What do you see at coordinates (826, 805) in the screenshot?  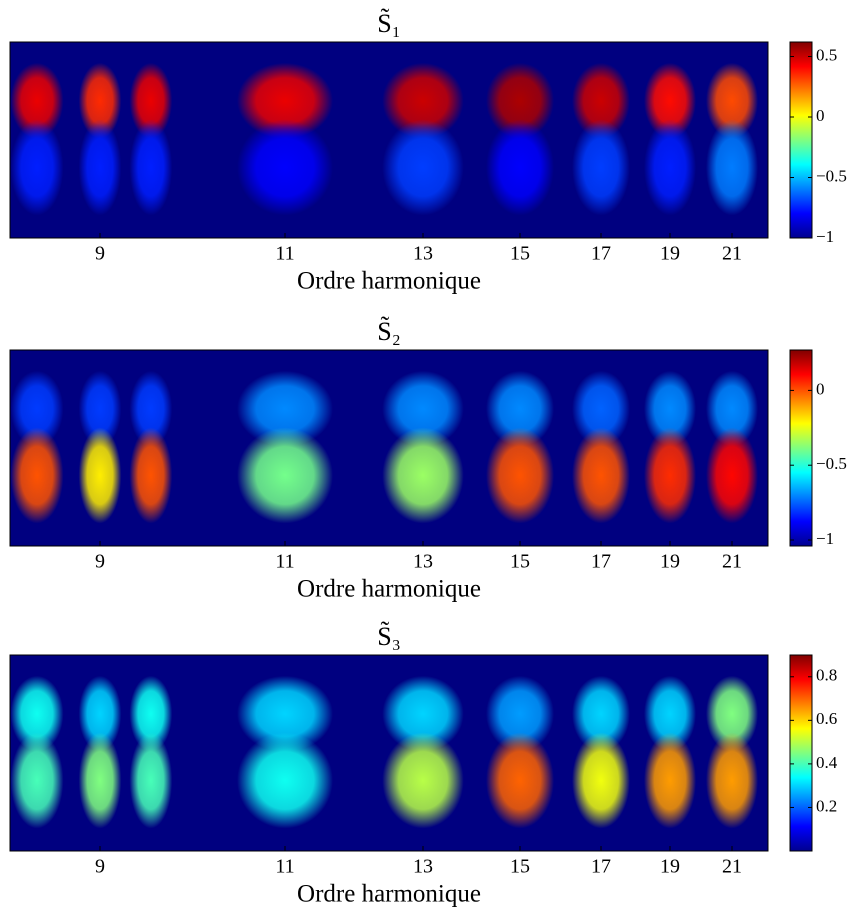 I see `colorbar-tick-label: 0.2` at bounding box center [826, 805].